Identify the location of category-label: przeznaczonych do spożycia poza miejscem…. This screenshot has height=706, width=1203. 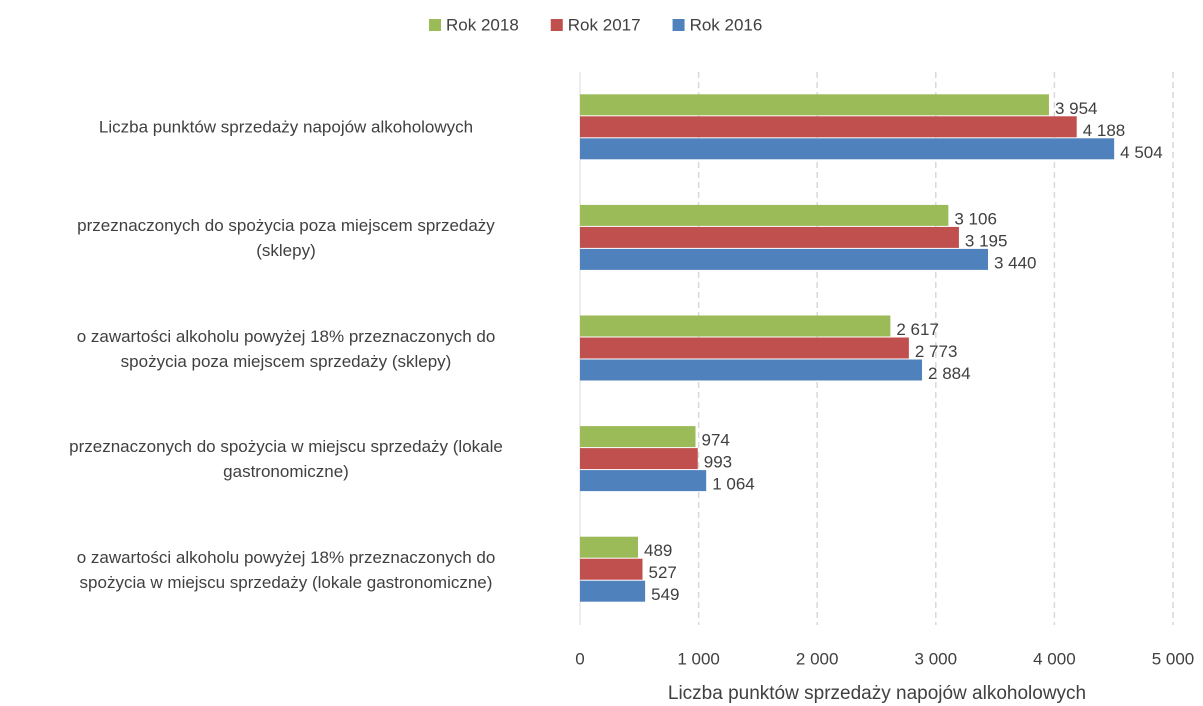
(286, 237).